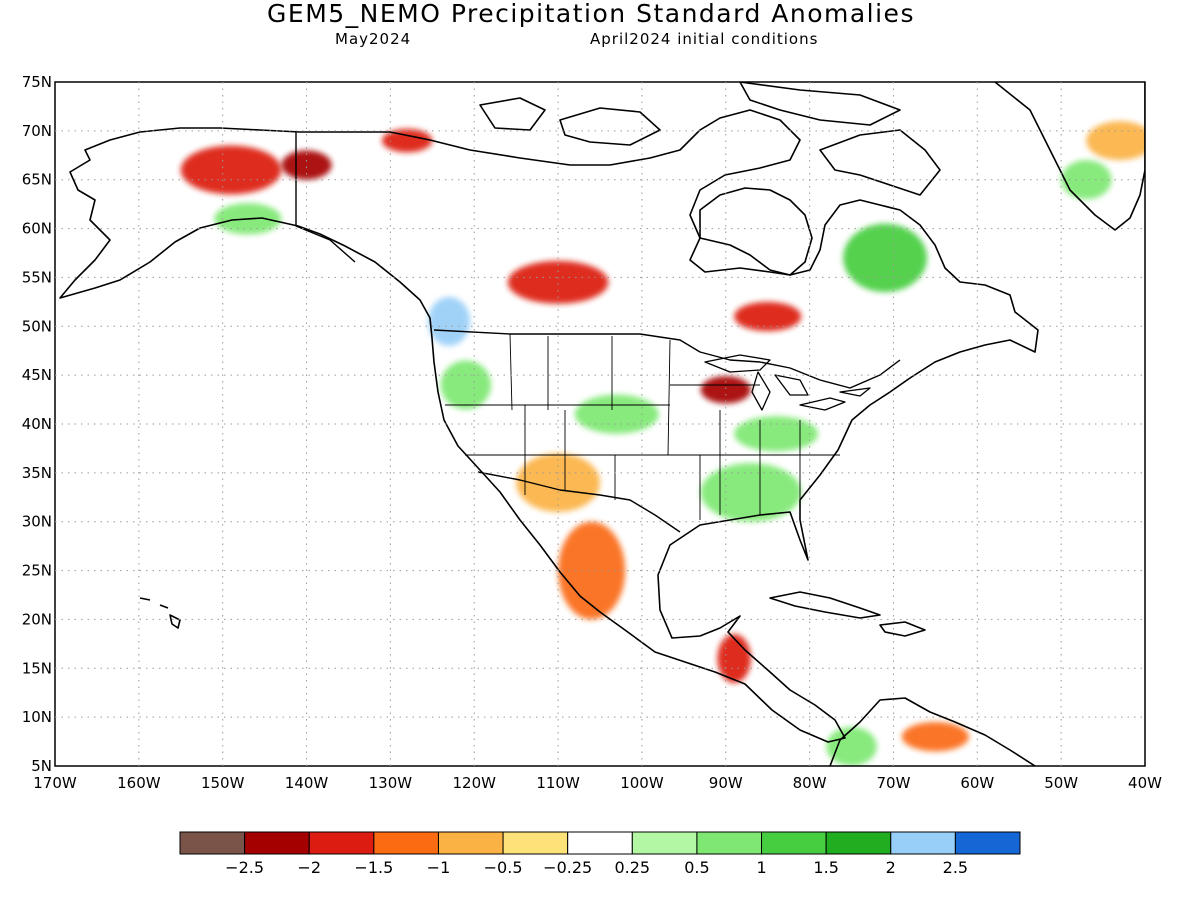 The width and height of the screenshot is (1200, 900). What do you see at coordinates (1145, 783) in the screenshot?
I see `lon-tick-label: 40W` at bounding box center [1145, 783].